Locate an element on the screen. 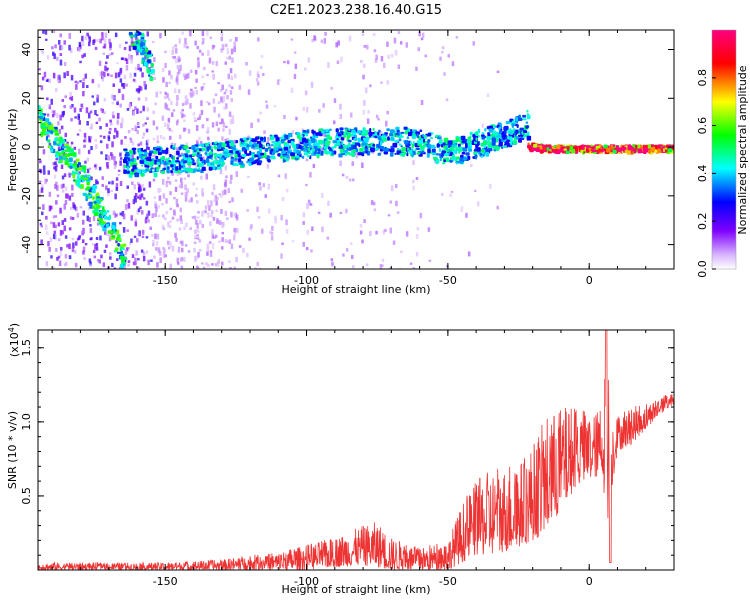 The height and width of the screenshot is (600, 750). colorbar-tick-label: 0.0 is located at coordinates (702, 269).